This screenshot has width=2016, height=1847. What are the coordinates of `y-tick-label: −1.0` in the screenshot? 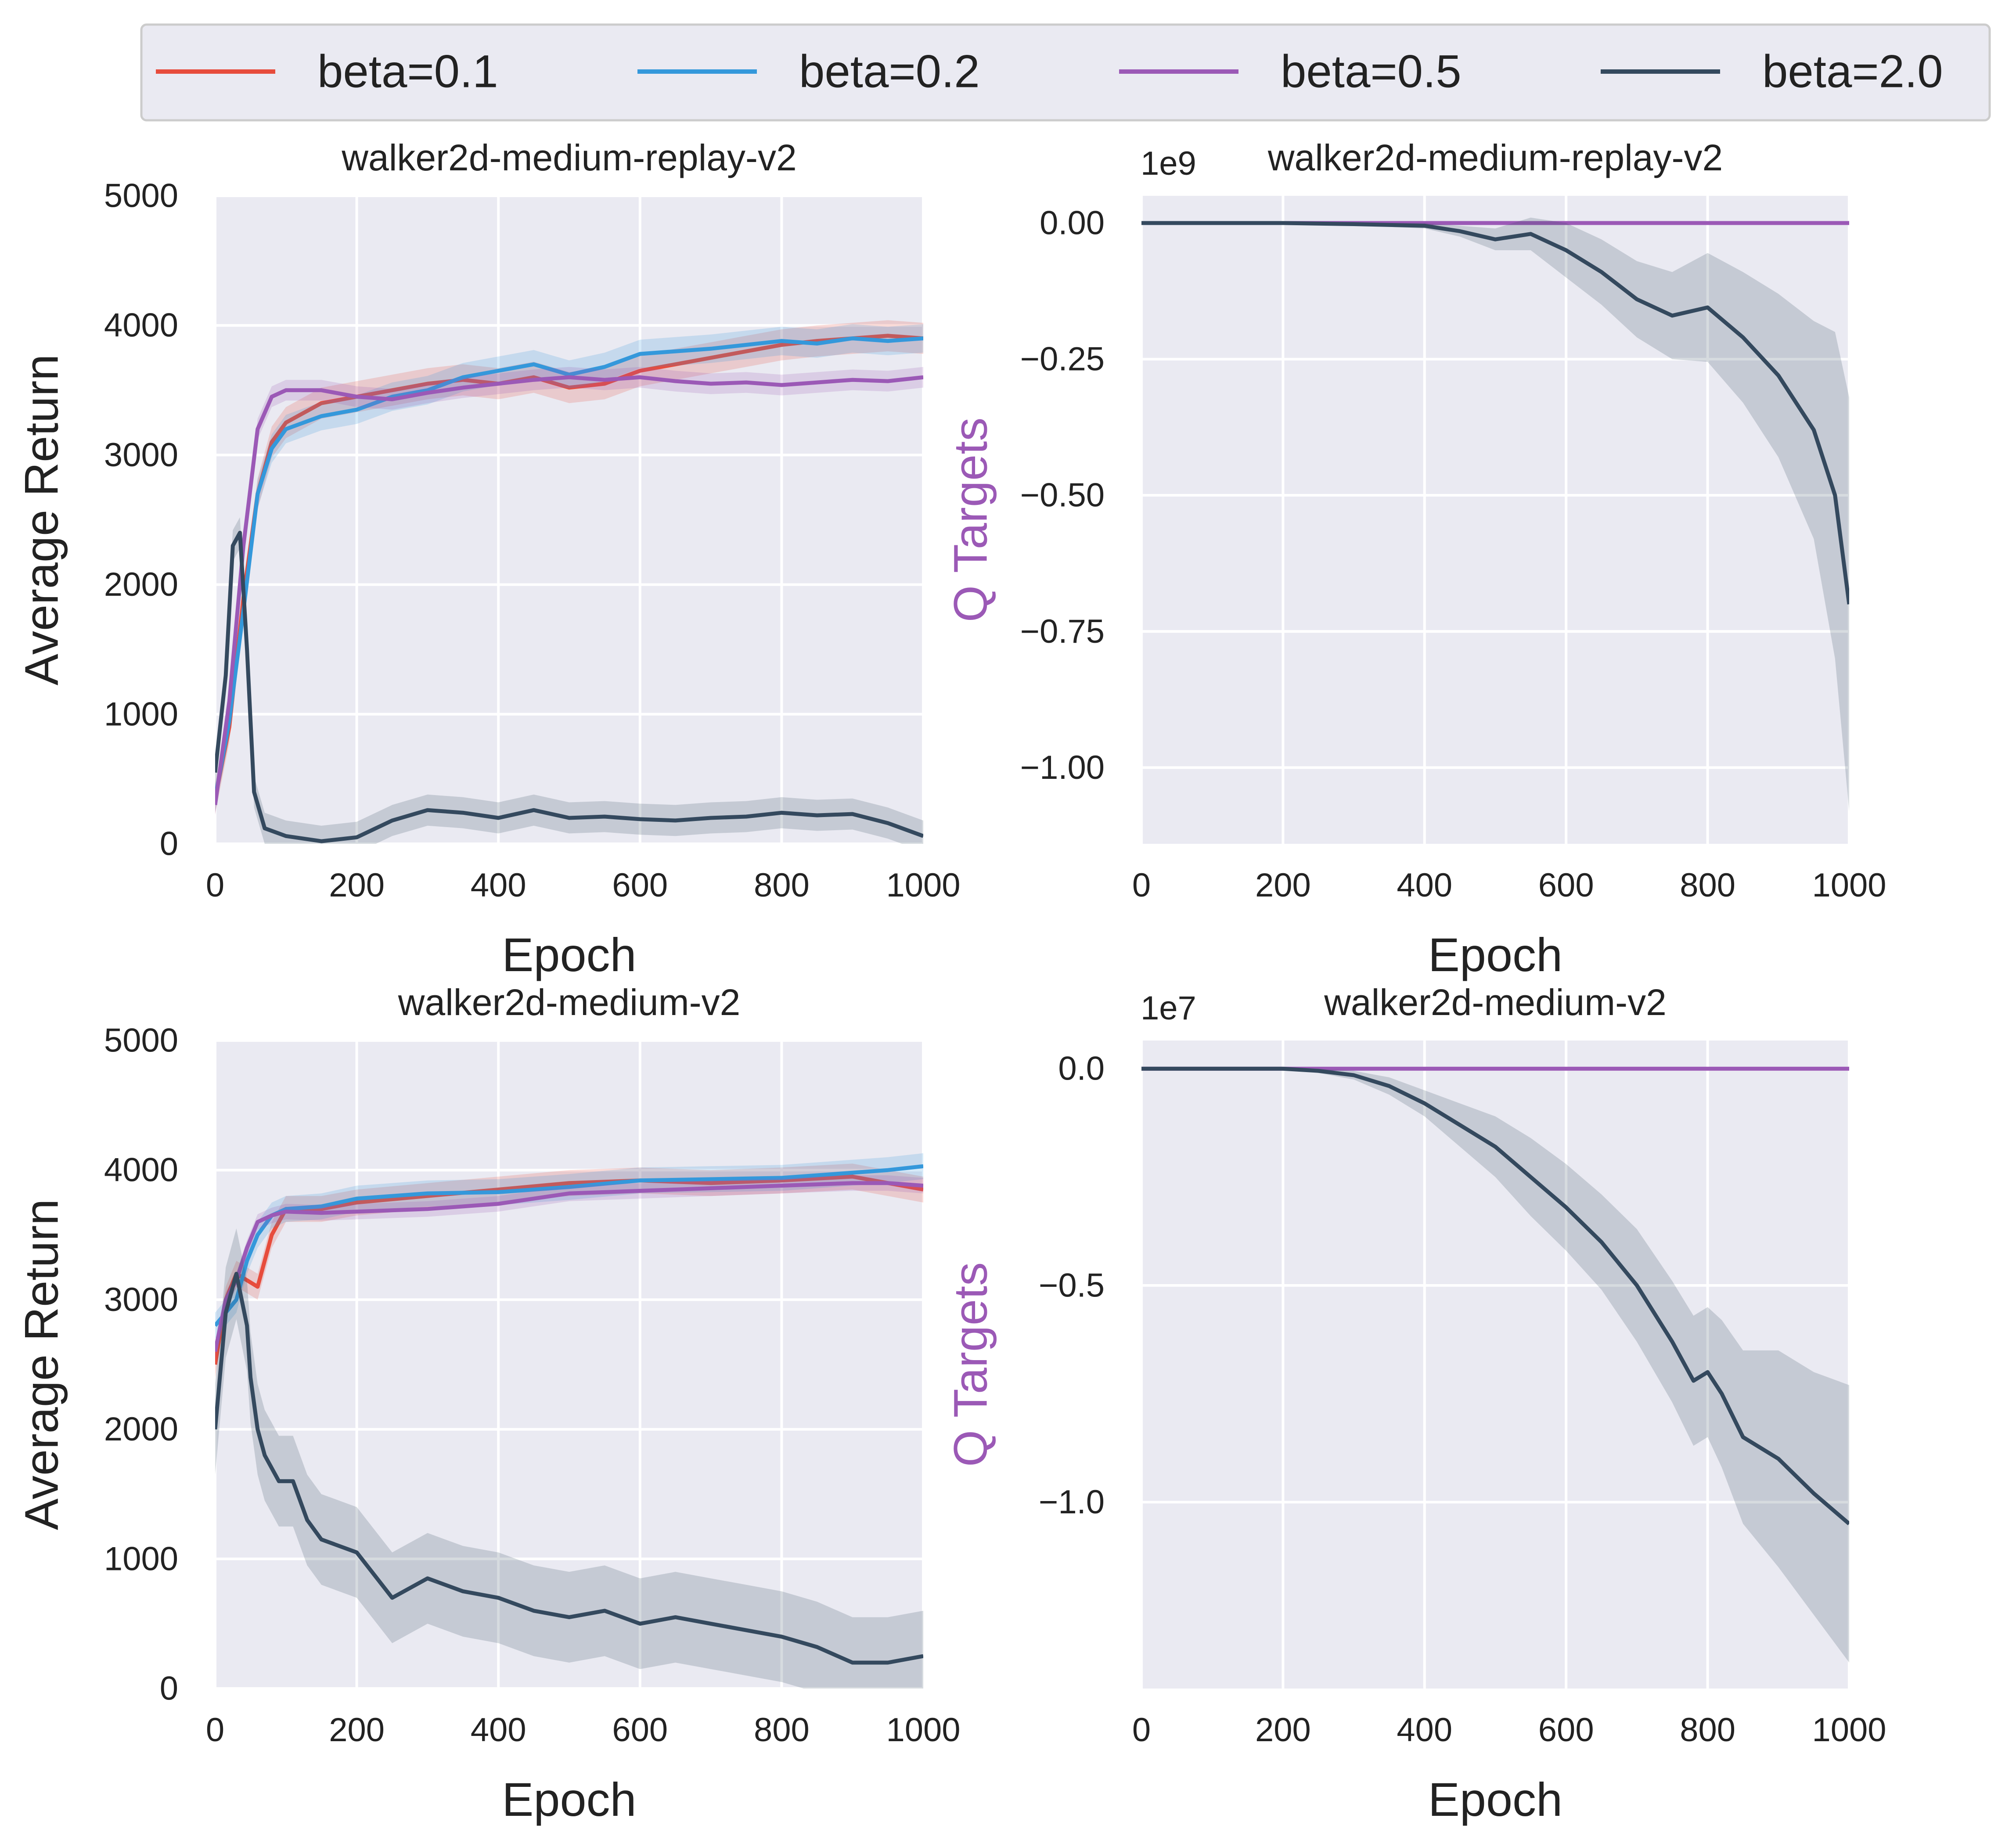 It's located at (1072, 1502).